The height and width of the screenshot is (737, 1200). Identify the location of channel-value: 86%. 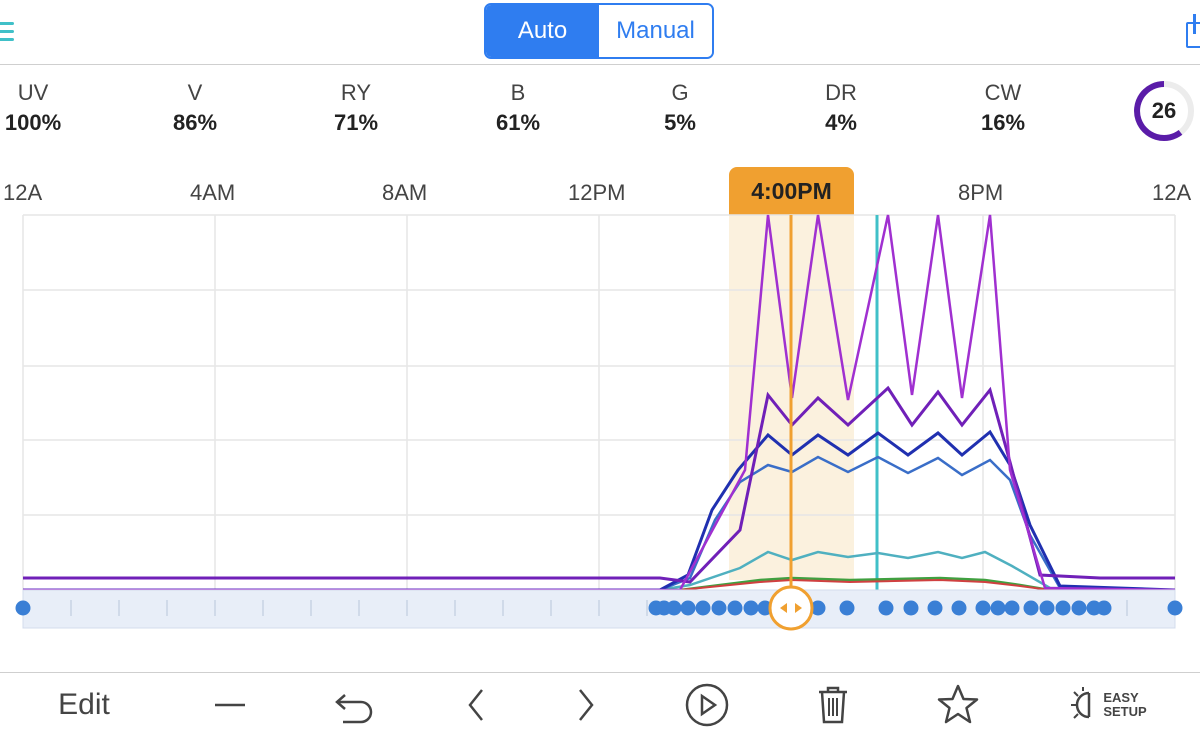
(195, 122).